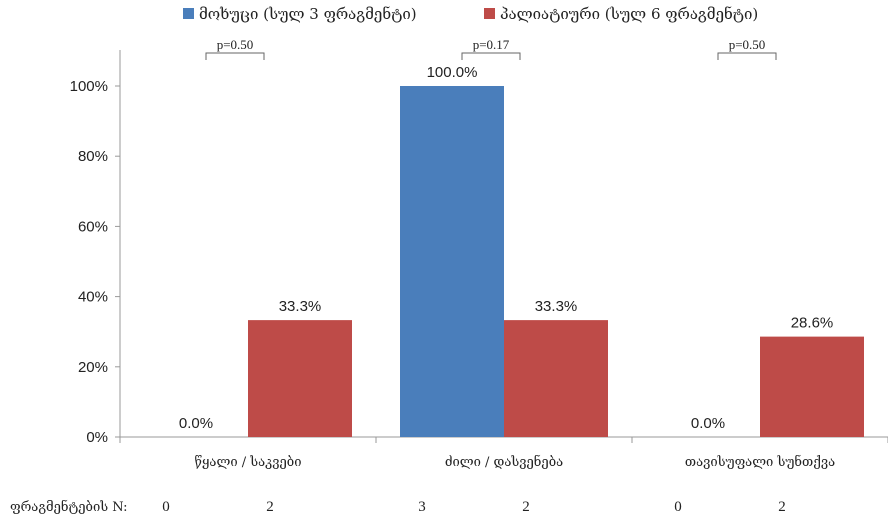 This screenshot has width=888, height=522. What do you see at coordinates (812, 323) in the screenshot?
I see `data-label: 28.6%` at bounding box center [812, 323].